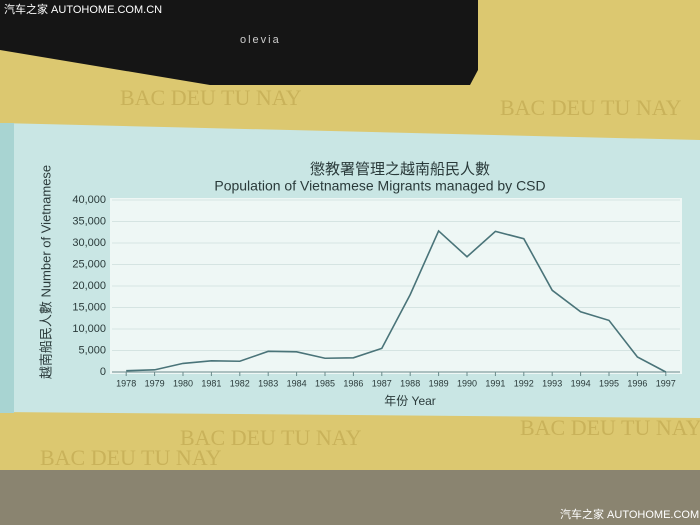  I want to click on x-tick-label: 1993, so click(552, 383).